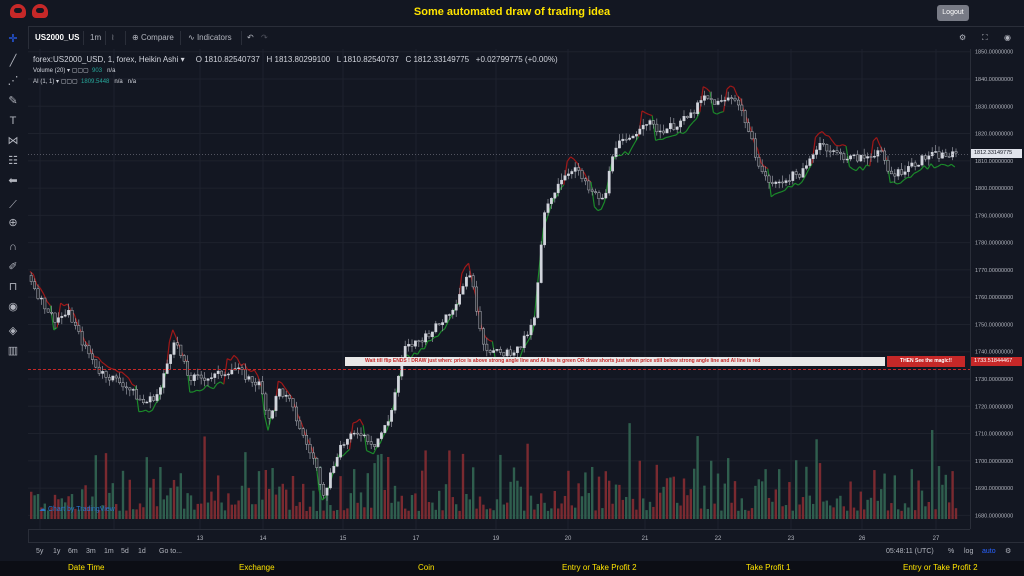 The image size is (1024, 576). I want to click on text-tool-icon: T, so click(13, 121).